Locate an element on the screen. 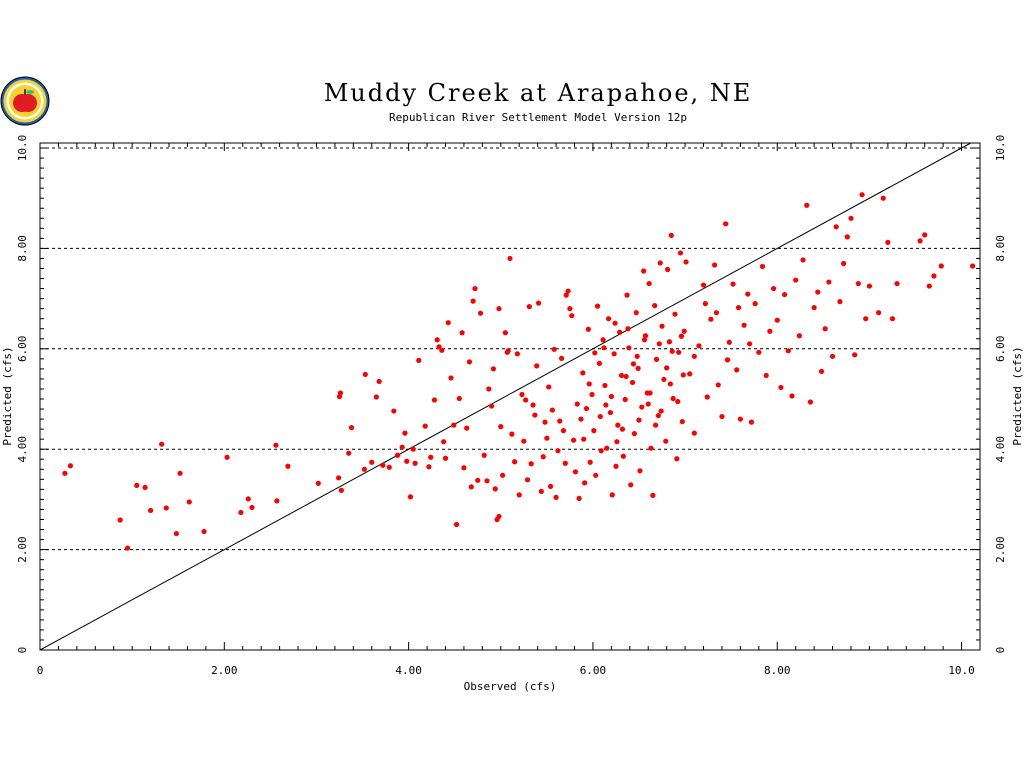  y-tick-label-left: 0 is located at coordinates (22, 650).